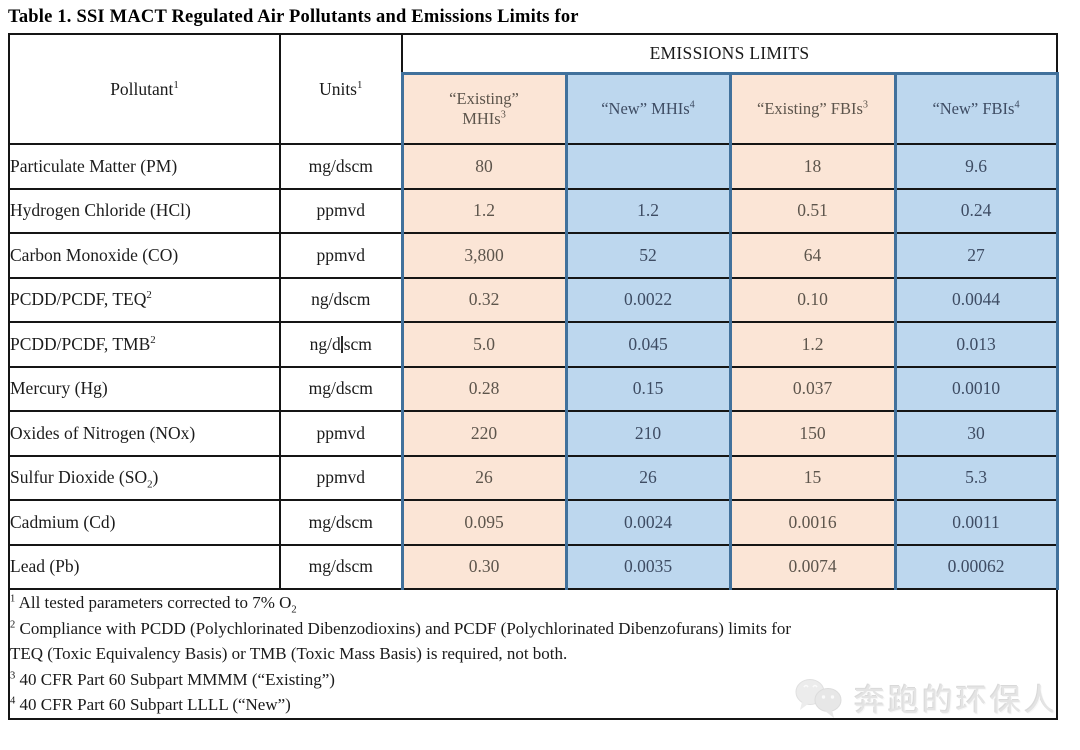  Describe the element at coordinates (94, 254) in the screenshot. I see `pollutant-name: Carbon Monoxide (CO)` at that location.